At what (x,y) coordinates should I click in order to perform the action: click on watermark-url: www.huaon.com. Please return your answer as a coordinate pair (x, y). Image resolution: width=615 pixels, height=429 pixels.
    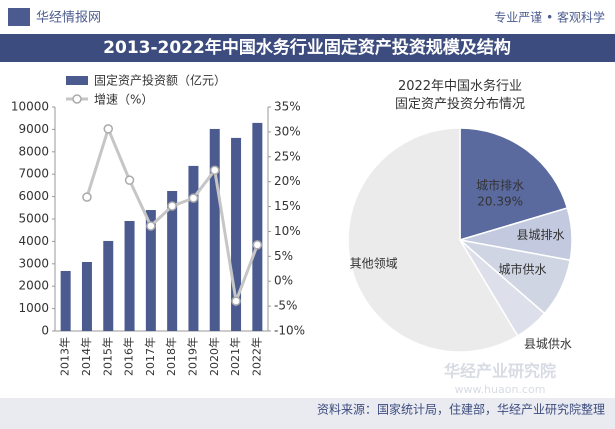
    Looking at the image, I should click on (500, 389).